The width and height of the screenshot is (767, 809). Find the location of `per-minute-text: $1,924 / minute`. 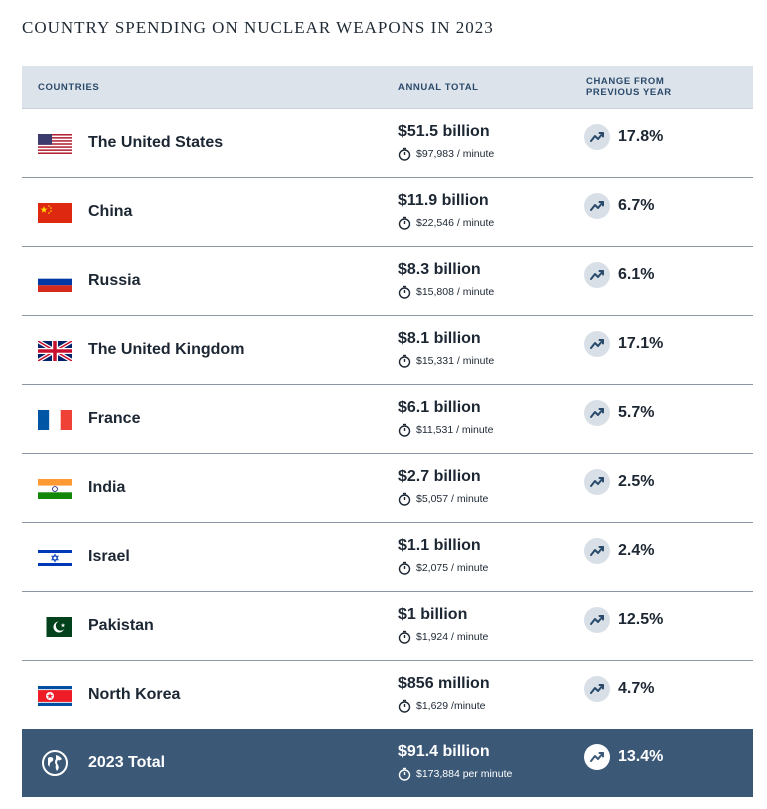

per-minute-text: $1,924 / minute is located at coordinates (452, 637).